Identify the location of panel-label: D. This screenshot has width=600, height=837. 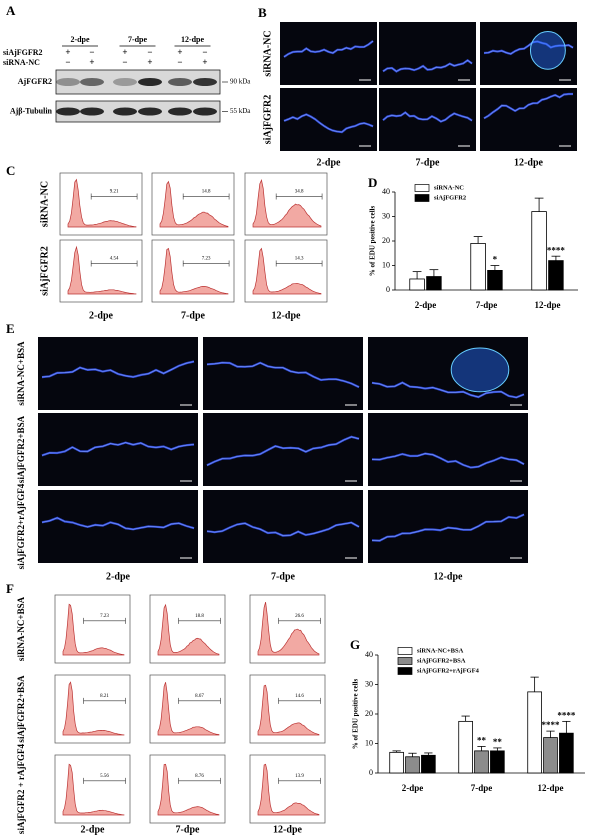
(372, 182).